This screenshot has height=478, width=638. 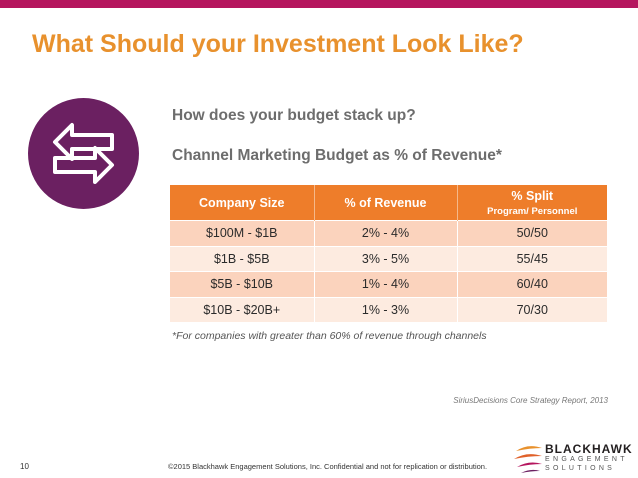 I want to click on cell-percent-revenue: 3% - 5%, so click(x=386, y=258).